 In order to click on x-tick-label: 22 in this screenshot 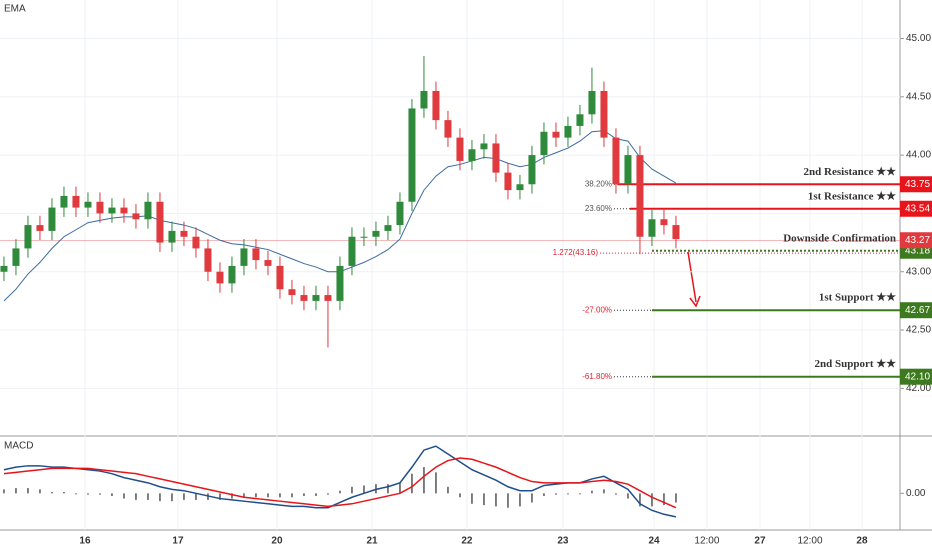, I will do `click(467, 541)`.